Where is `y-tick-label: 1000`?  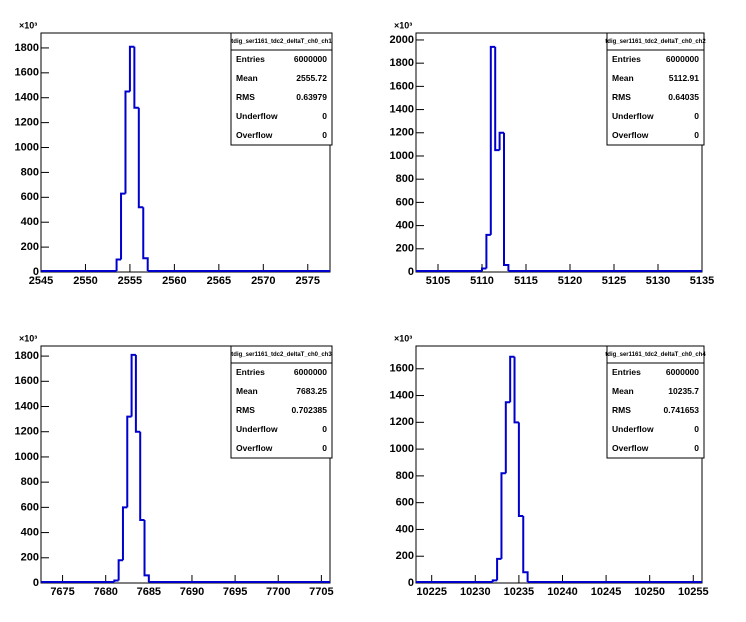
y-tick-label: 1000 is located at coordinates (402, 449).